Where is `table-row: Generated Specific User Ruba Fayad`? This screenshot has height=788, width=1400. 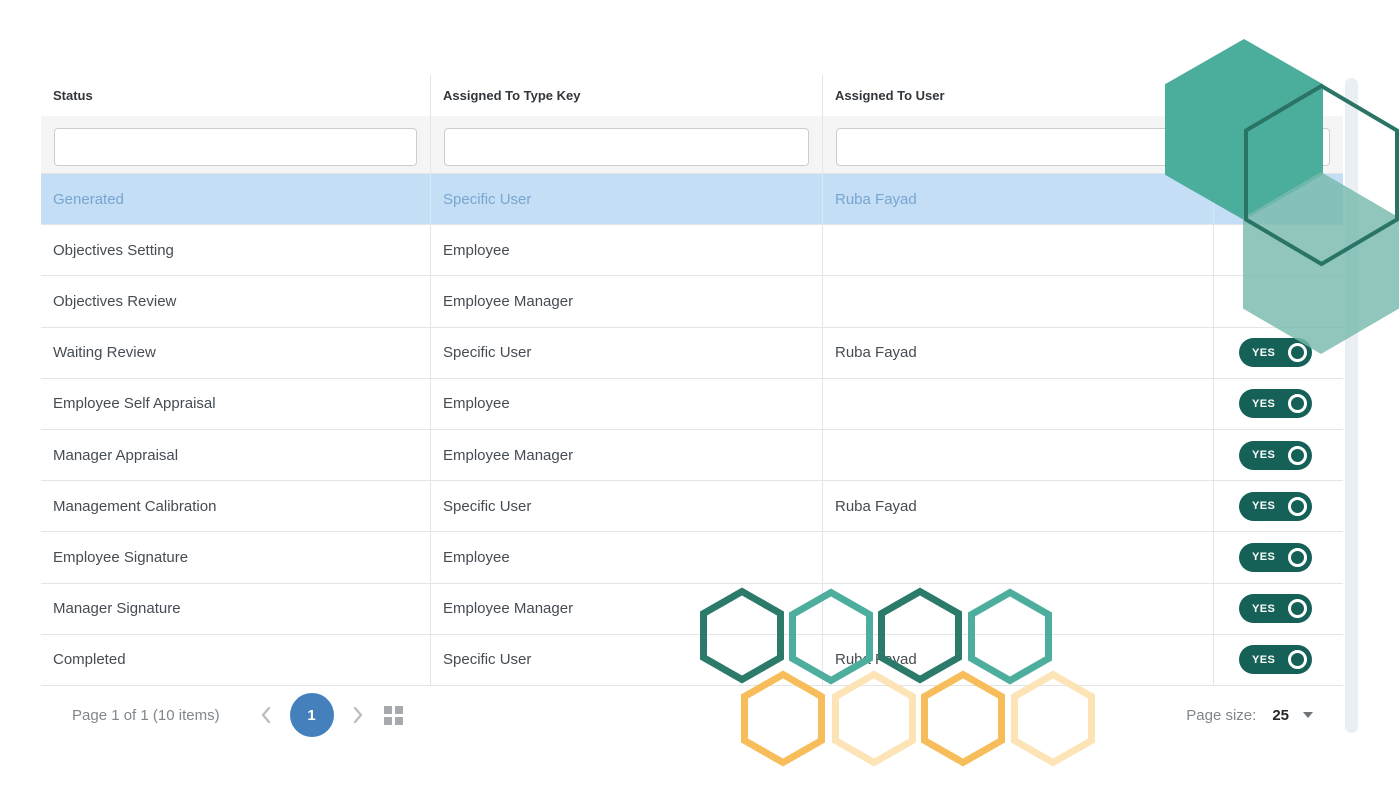 table-row: Generated Specific User Ruba Fayad is located at coordinates (692, 200).